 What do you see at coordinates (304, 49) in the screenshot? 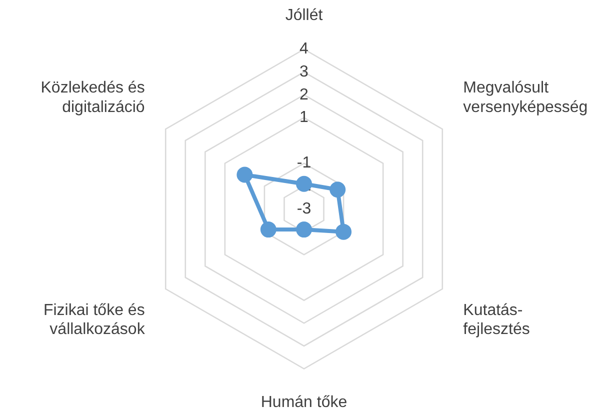
I see `y-tick-label: 4` at bounding box center [304, 49].